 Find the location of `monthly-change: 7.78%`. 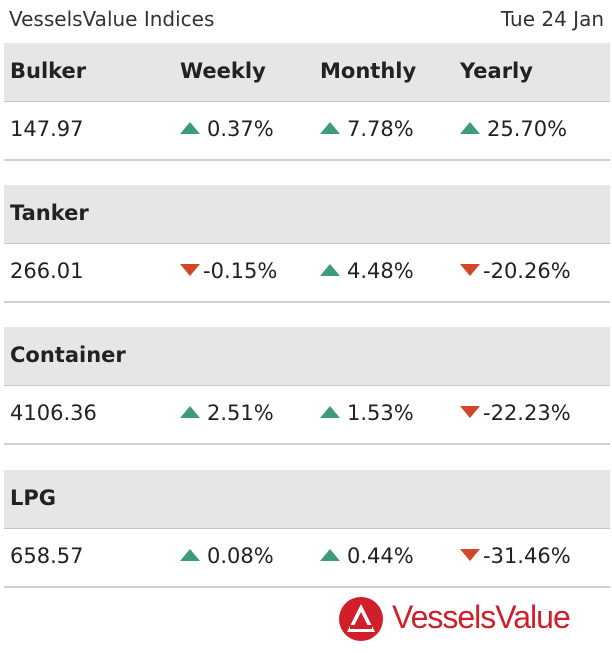

monthly-change: 7.78% is located at coordinates (367, 129).